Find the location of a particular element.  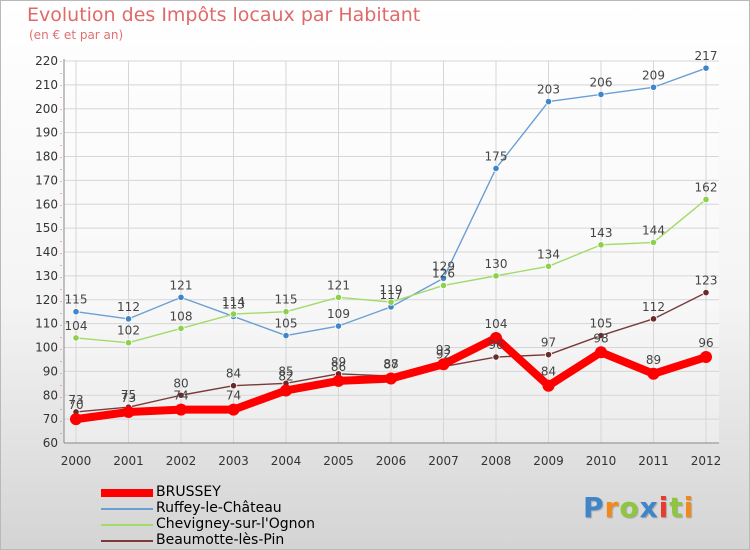

data-label: 84 is located at coordinates (233, 374).